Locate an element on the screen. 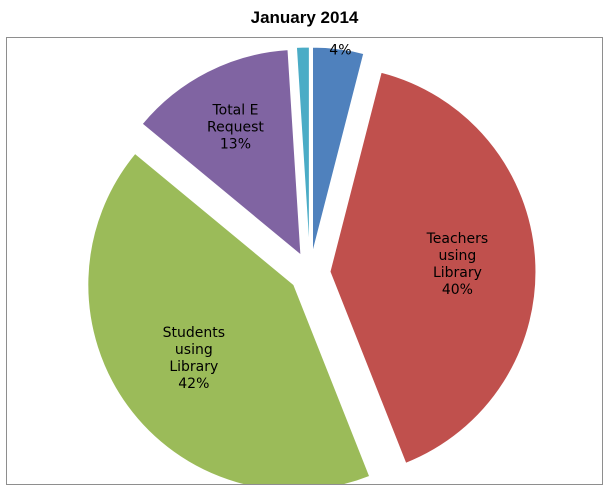 This screenshot has width=609, height=485. slice-label-total-e-request: Total E Request 13% is located at coordinates (235, 128).